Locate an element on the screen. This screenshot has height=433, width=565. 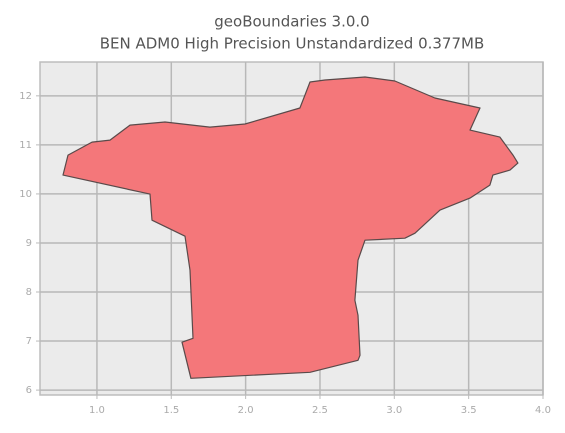
x-tick-label: 3.0 is located at coordinates (394, 410).